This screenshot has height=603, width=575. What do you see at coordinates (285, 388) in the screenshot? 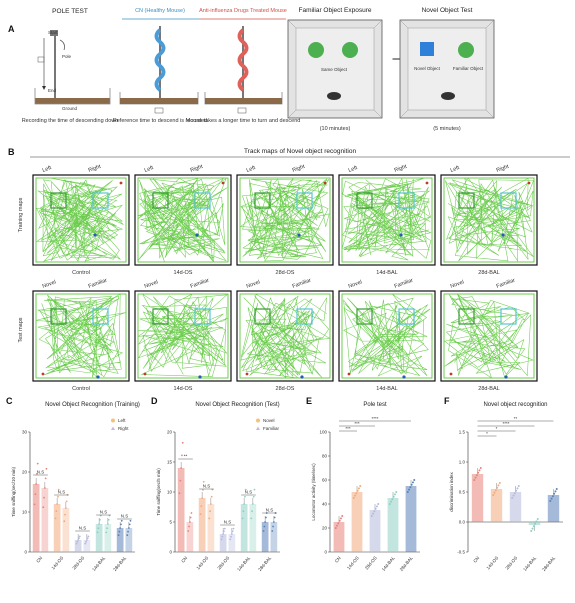
I see `group-label: 28d-OS` at bounding box center [285, 388].